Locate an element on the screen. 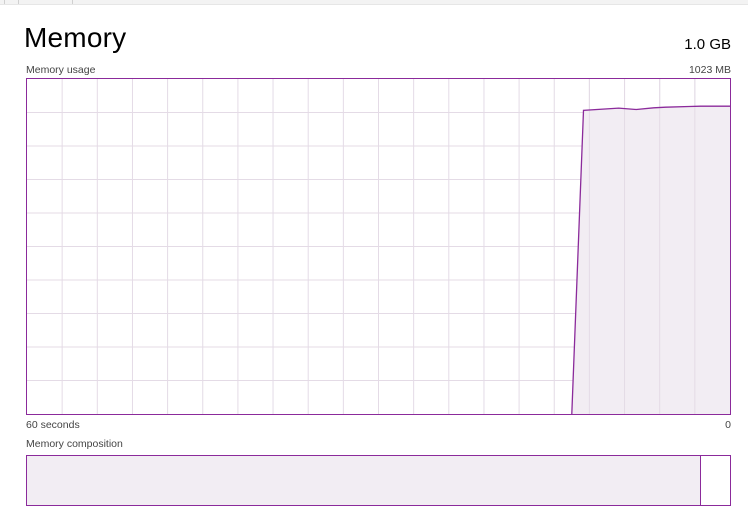  usage-area-fill is located at coordinates (650, 260).